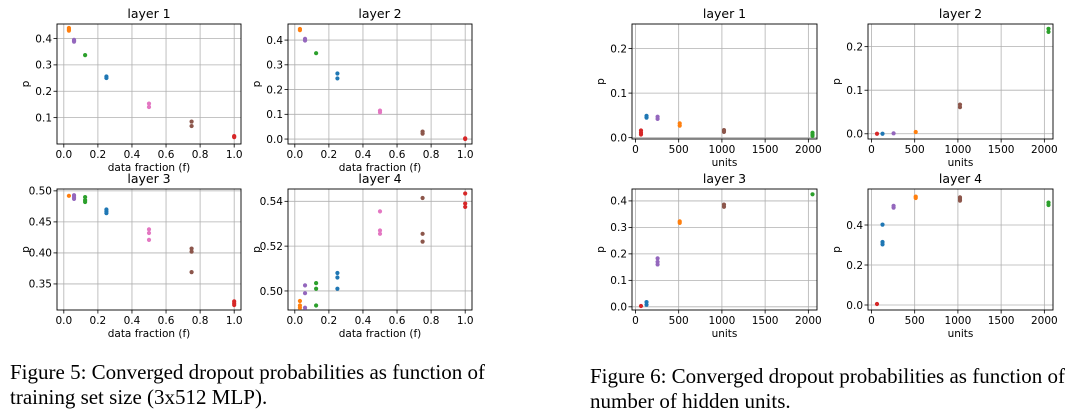 The image size is (1080, 417). Describe the element at coordinates (274, 41) in the screenshot. I see `y-tick-label: 0.4` at that location.